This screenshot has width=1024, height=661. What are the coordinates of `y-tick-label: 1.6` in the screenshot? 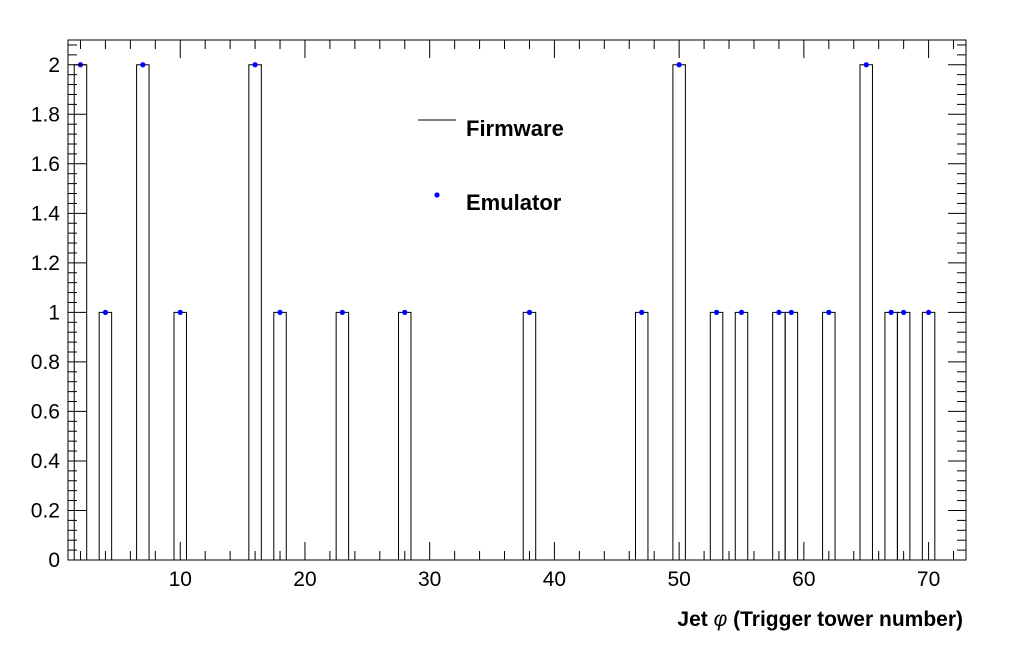 It's located at (45, 164).